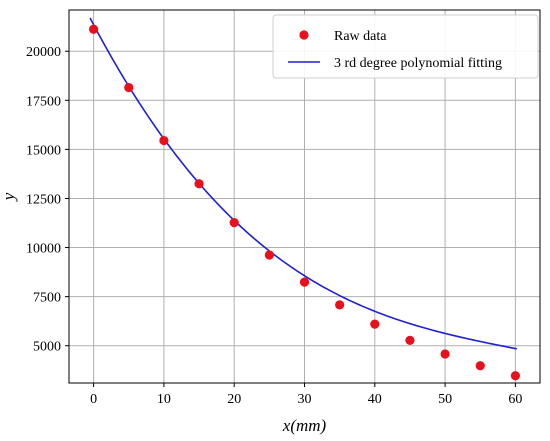  Describe the element at coordinates (93, 399) in the screenshot. I see `x-tick-label: 0` at that location.